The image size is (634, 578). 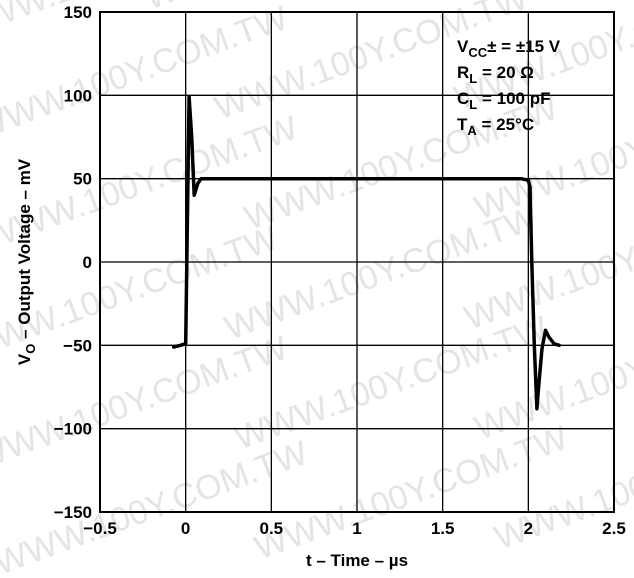 What do you see at coordinates (77, 345) in the screenshot?
I see `y-tick-label: −50` at bounding box center [77, 345].